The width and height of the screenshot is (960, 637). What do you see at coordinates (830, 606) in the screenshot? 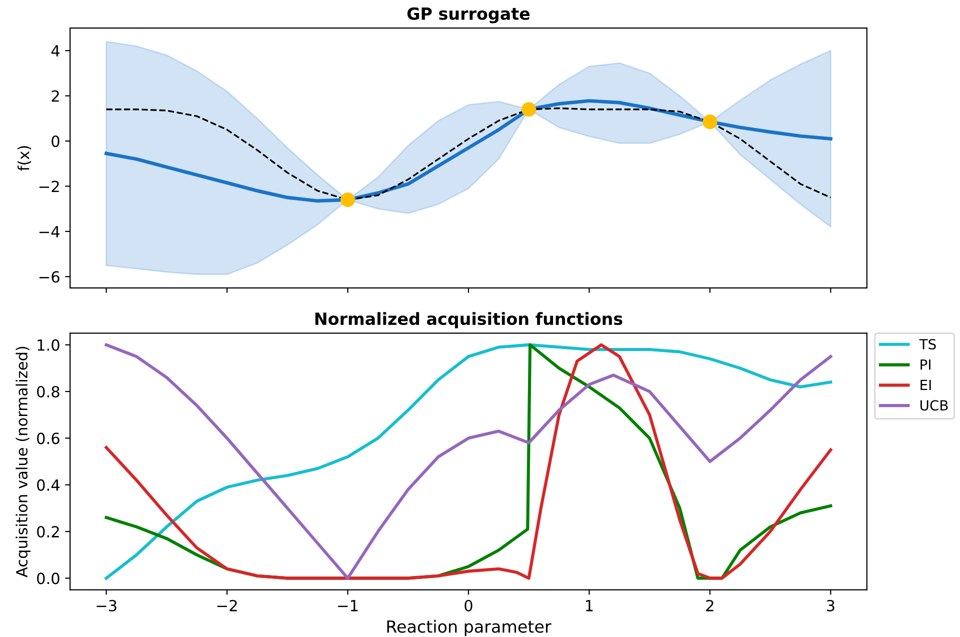
I see `x-tick-label: 3` at bounding box center [830, 606].